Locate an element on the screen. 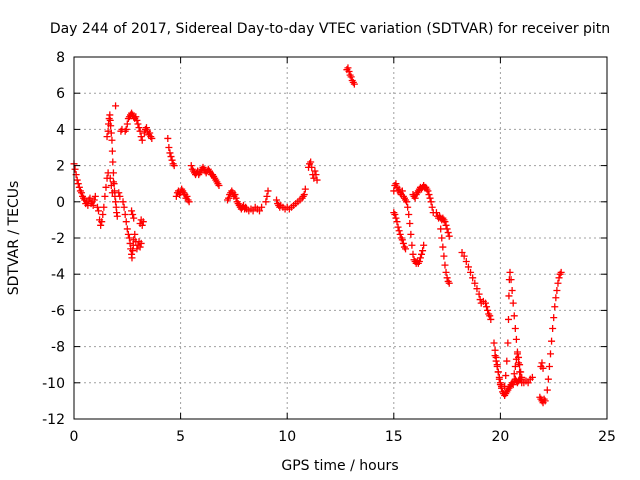  x-tick-label: 10 is located at coordinates (287, 437).